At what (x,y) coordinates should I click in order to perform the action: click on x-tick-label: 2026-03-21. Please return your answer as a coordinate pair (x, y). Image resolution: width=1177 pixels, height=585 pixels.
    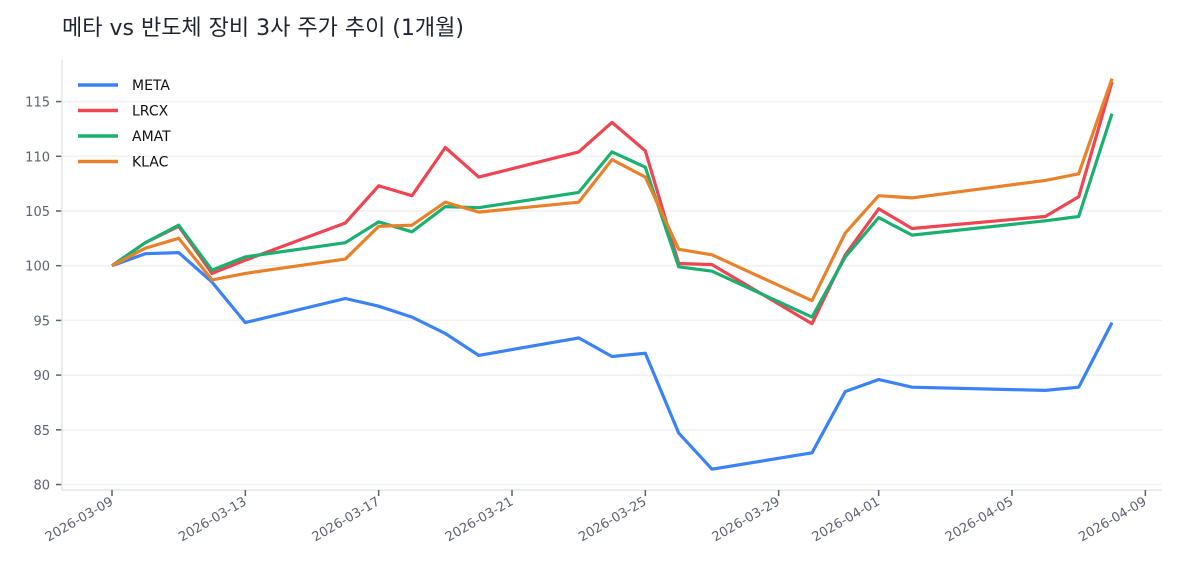
    Looking at the image, I should click on (479, 519).